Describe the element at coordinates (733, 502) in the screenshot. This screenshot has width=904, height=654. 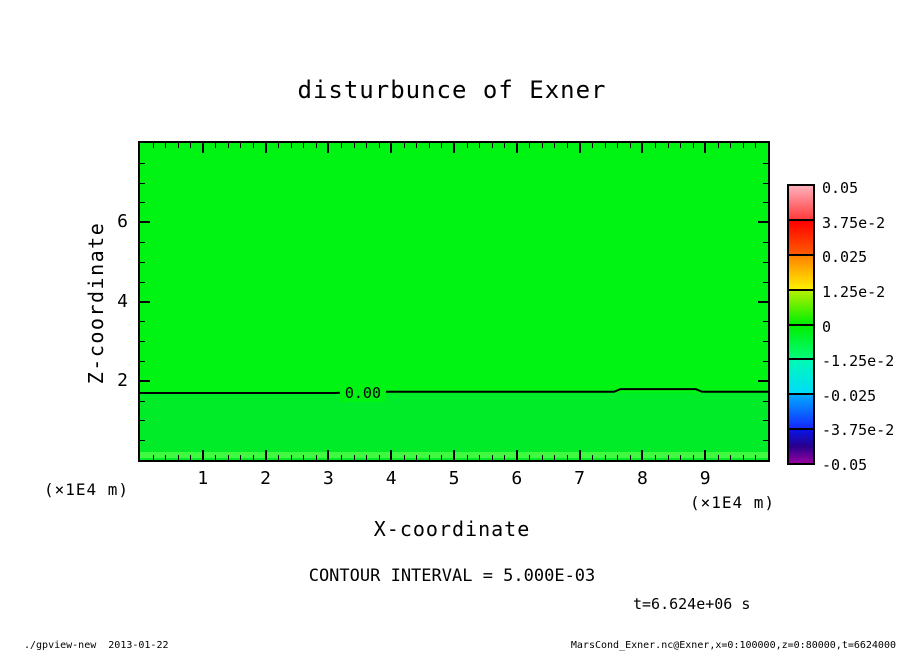
I see `x-unit-right-label: (×1E4 m)` at that location.